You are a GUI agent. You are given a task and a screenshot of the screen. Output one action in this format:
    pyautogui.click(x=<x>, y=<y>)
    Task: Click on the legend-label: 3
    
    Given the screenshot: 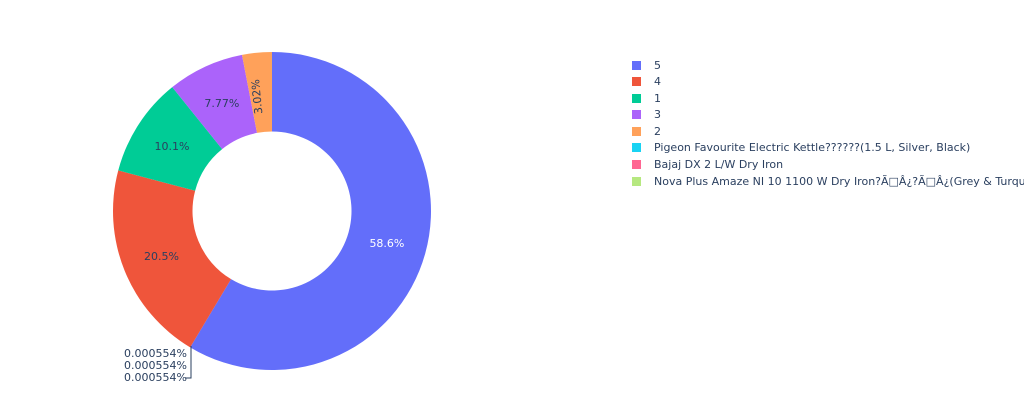 What is the action you would take?
    pyautogui.click(x=657, y=115)
    